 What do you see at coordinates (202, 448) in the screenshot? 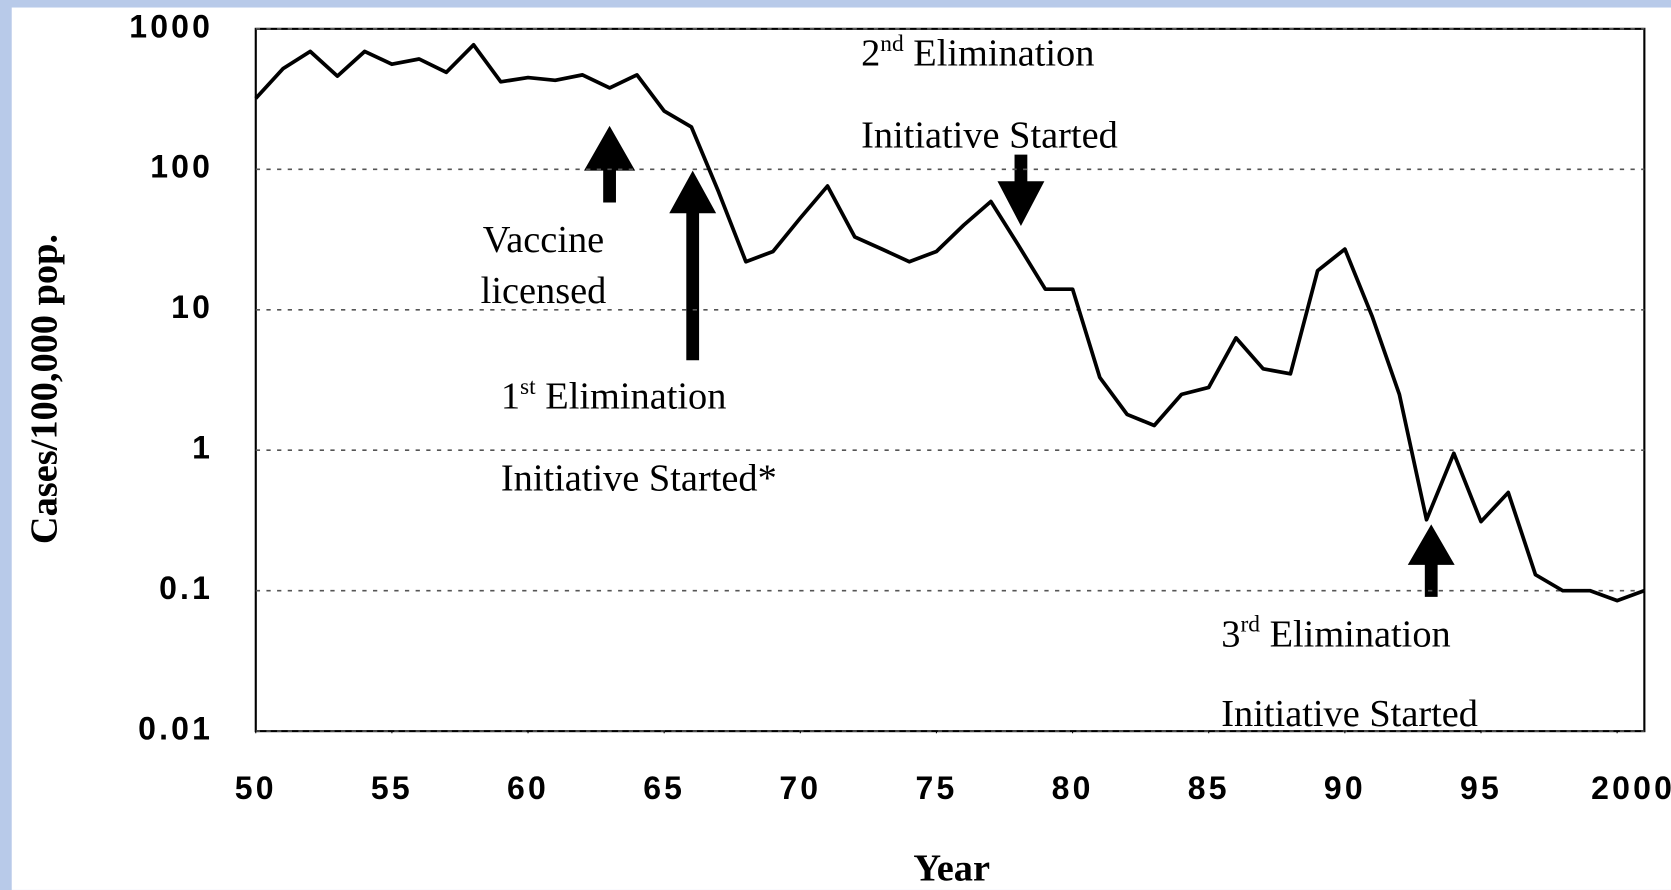
I see `y-tick-label: 1` at bounding box center [202, 448].